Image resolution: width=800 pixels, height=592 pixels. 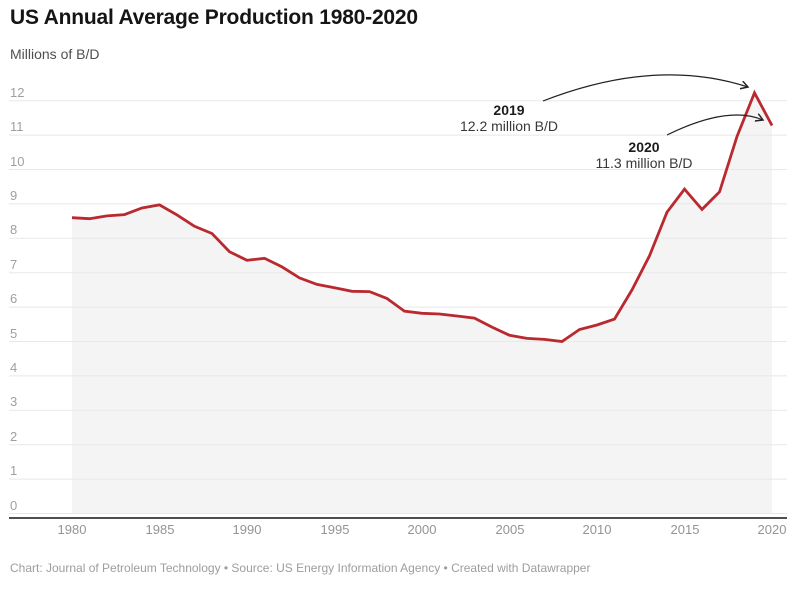 What do you see at coordinates (14, 264) in the screenshot?
I see `y-tick-label: 7` at bounding box center [14, 264].